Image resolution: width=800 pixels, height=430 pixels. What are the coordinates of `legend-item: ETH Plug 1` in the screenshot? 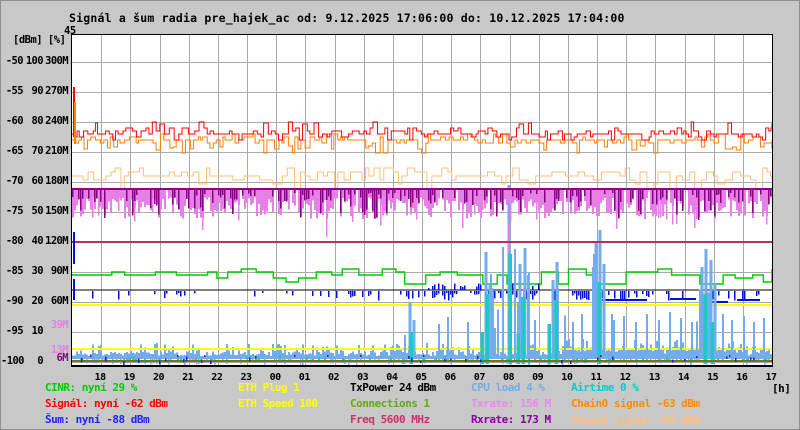 It's located at (269, 387).